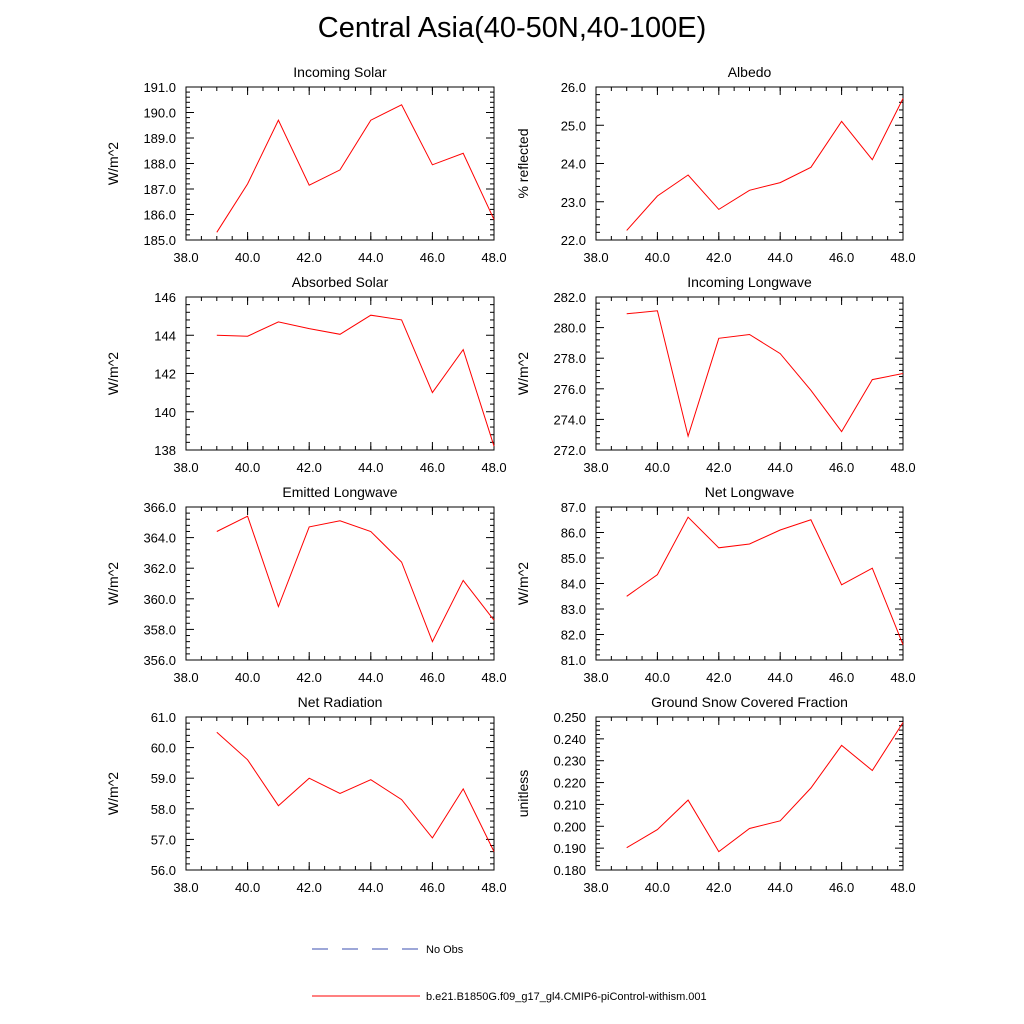 The width and height of the screenshot is (1024, 1024). What do you see at coordinates (573, 660) in the screenshot?
I see `y-tick-label: 81.0` at bounding box center [573, 660].